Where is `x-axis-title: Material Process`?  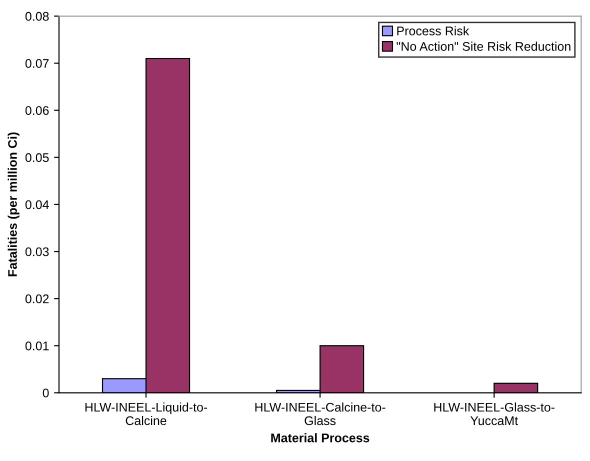
x-axis-title: Material Process is located at coordinates (320, 437).